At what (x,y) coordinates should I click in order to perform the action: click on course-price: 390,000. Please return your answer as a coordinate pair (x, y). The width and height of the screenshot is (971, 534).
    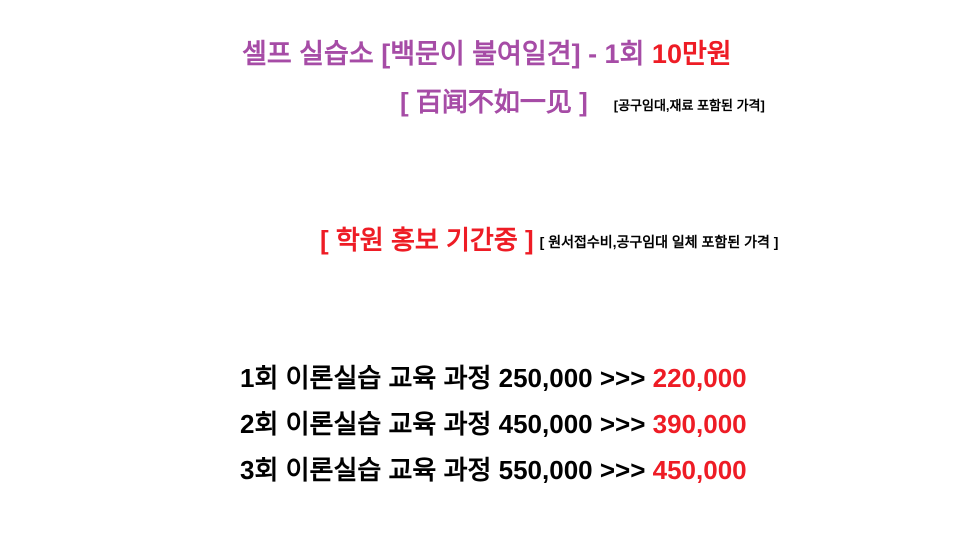
    Looking at the image, I should click on (699, 424).